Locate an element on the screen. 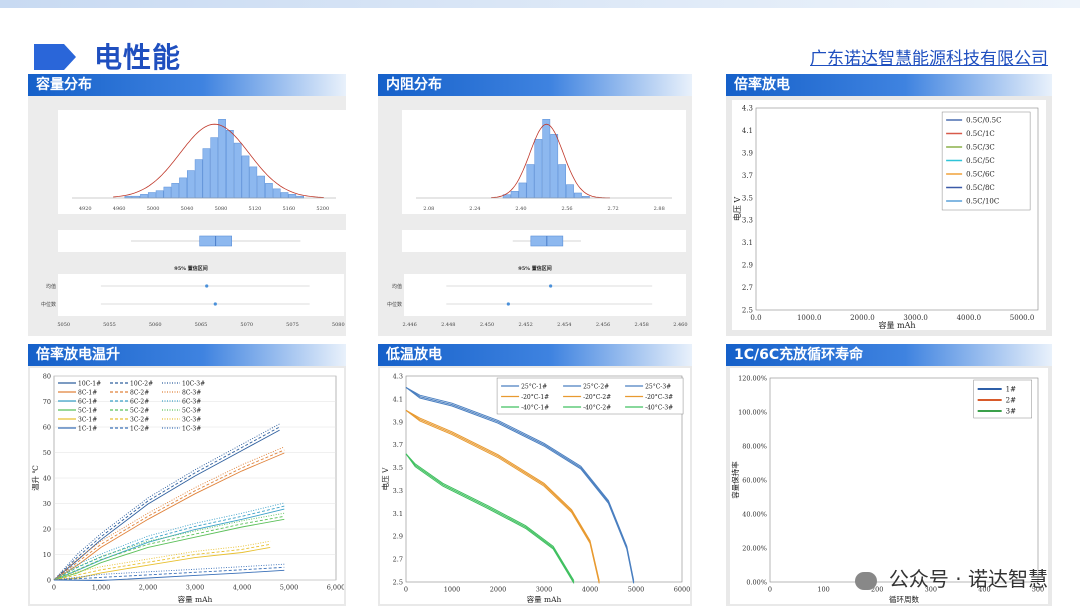  legend-label: 0.5C/5C is located at coordinates (980, 161).